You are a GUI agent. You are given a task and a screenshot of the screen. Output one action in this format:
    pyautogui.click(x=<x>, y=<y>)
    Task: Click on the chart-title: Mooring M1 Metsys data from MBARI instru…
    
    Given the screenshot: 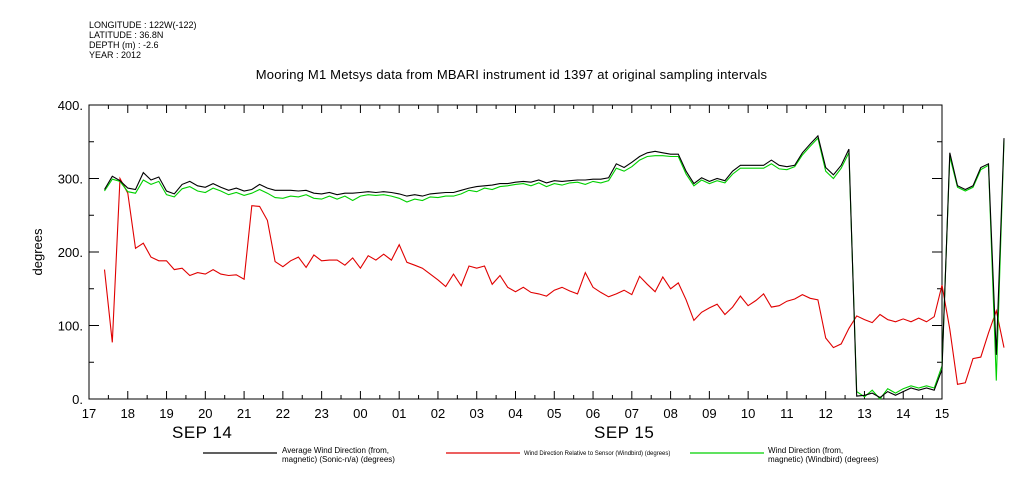 What is the action you would take?
    pyautogui.click(x=511, y=74)
    